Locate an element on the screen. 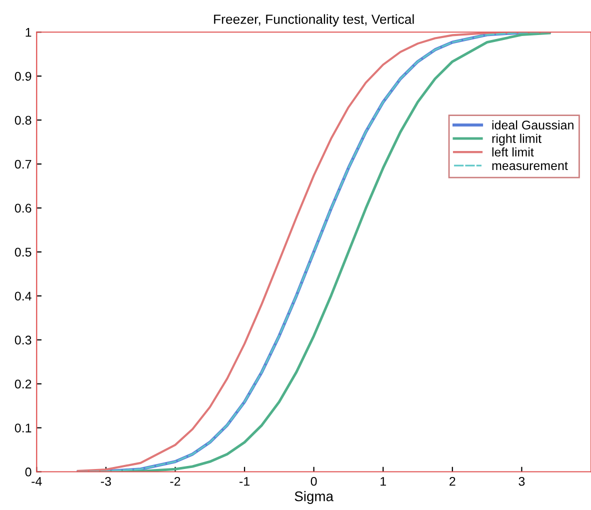  y-tick-label: 0.2 is located at coordinates (23, 384).